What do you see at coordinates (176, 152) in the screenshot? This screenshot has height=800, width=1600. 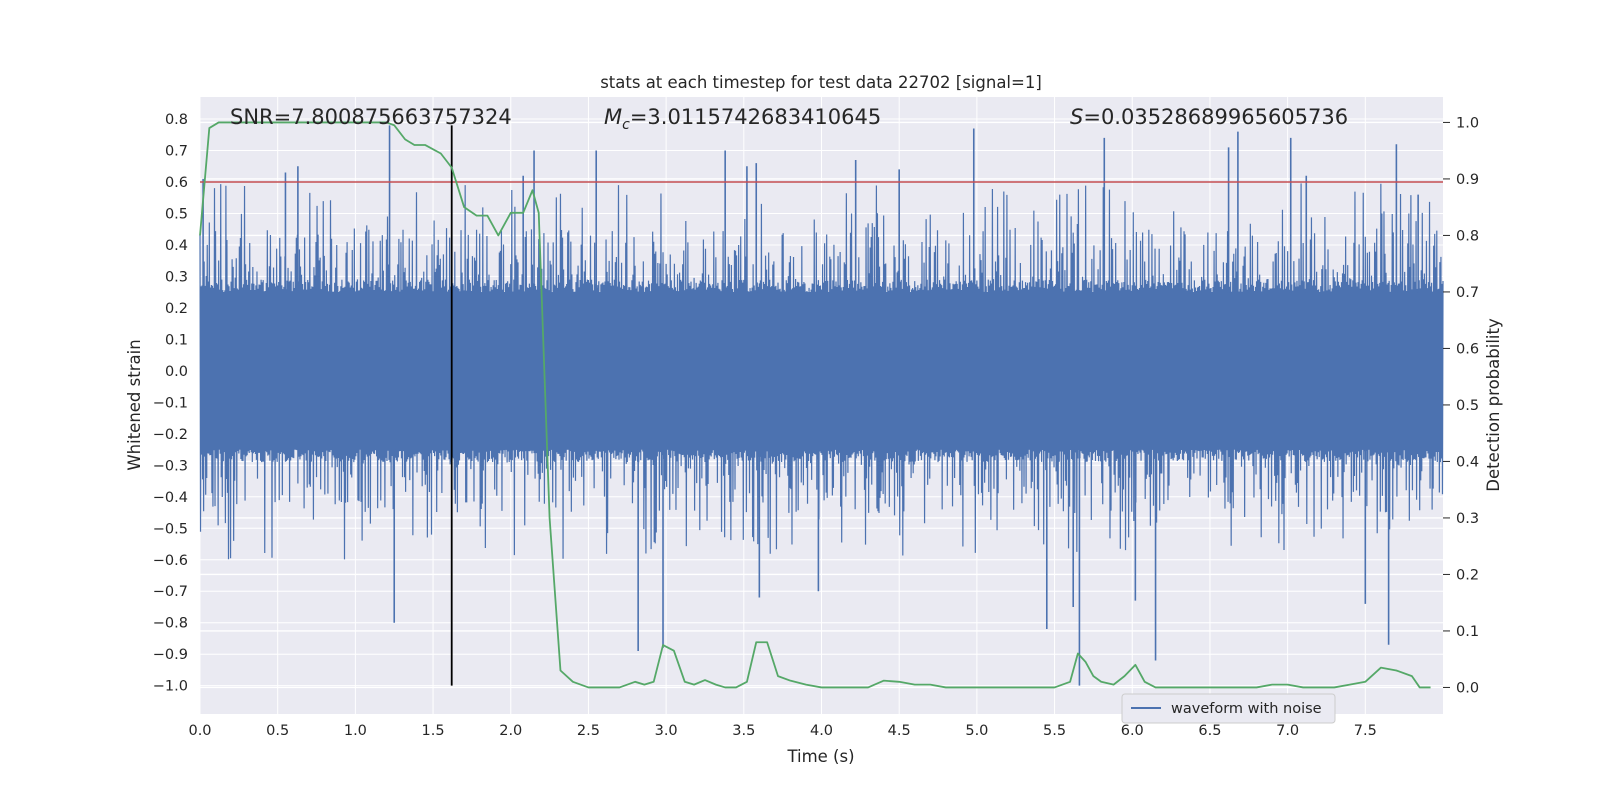 I see `y-tick-label: 0.7` at bounding box center [176, 152].